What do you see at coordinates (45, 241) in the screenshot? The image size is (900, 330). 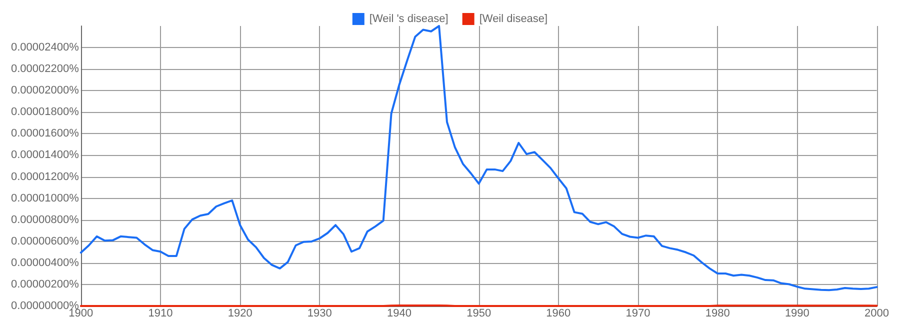 I see `y-tick-label: 0.00000600%` at bounding box center [45, 241].